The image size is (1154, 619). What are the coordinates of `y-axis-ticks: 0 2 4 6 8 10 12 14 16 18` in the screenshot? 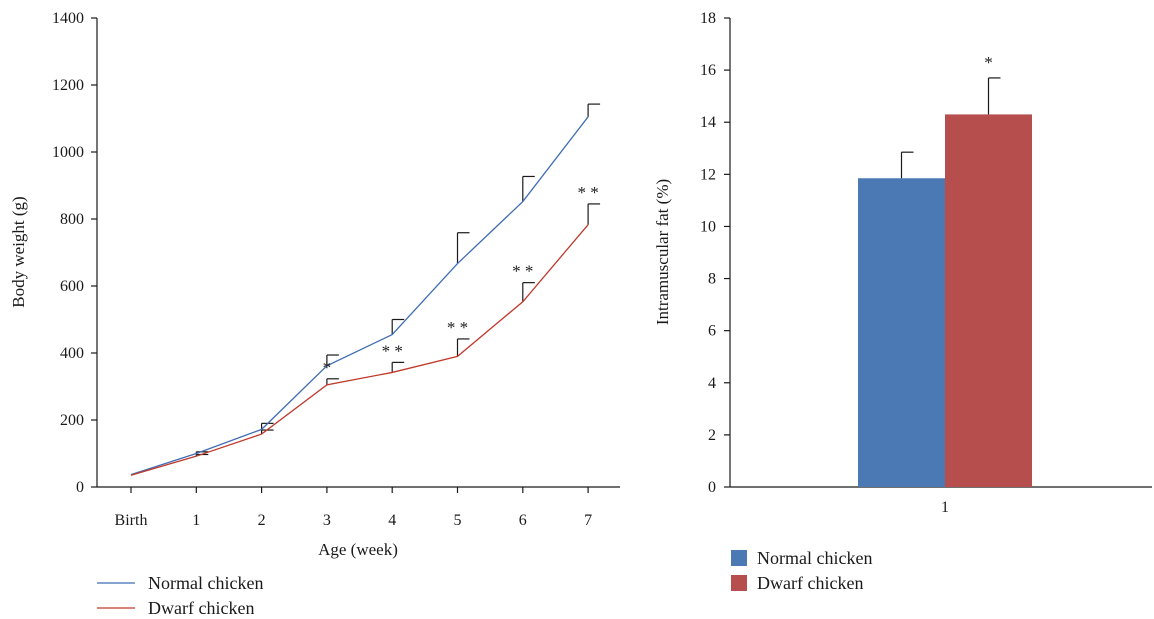 It's located at (715, 253).